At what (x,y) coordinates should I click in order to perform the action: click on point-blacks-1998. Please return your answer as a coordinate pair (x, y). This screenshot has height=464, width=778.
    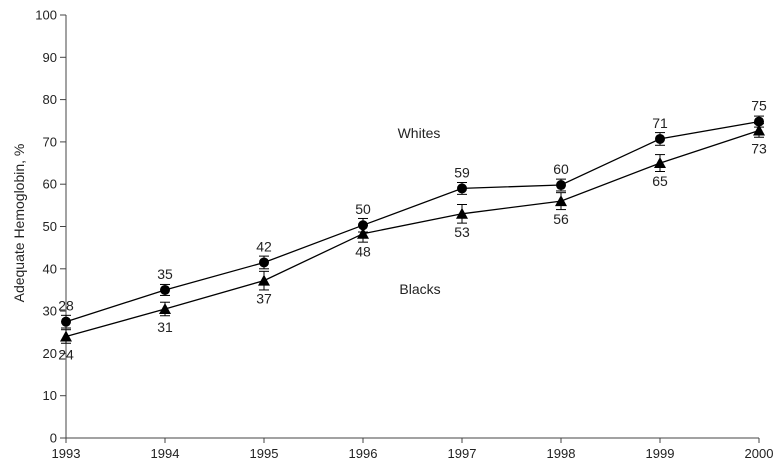
    Looking at the image, I should click on (561, 201).